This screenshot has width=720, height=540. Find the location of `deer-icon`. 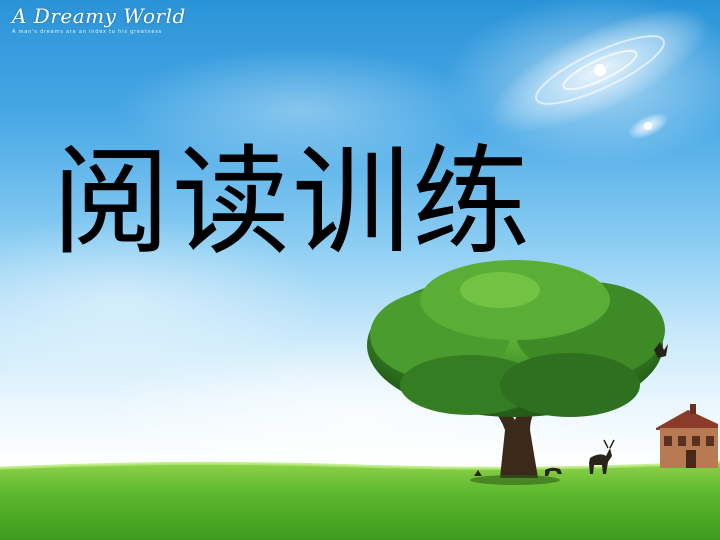

deer-icon is located at coordinates (544, 457).